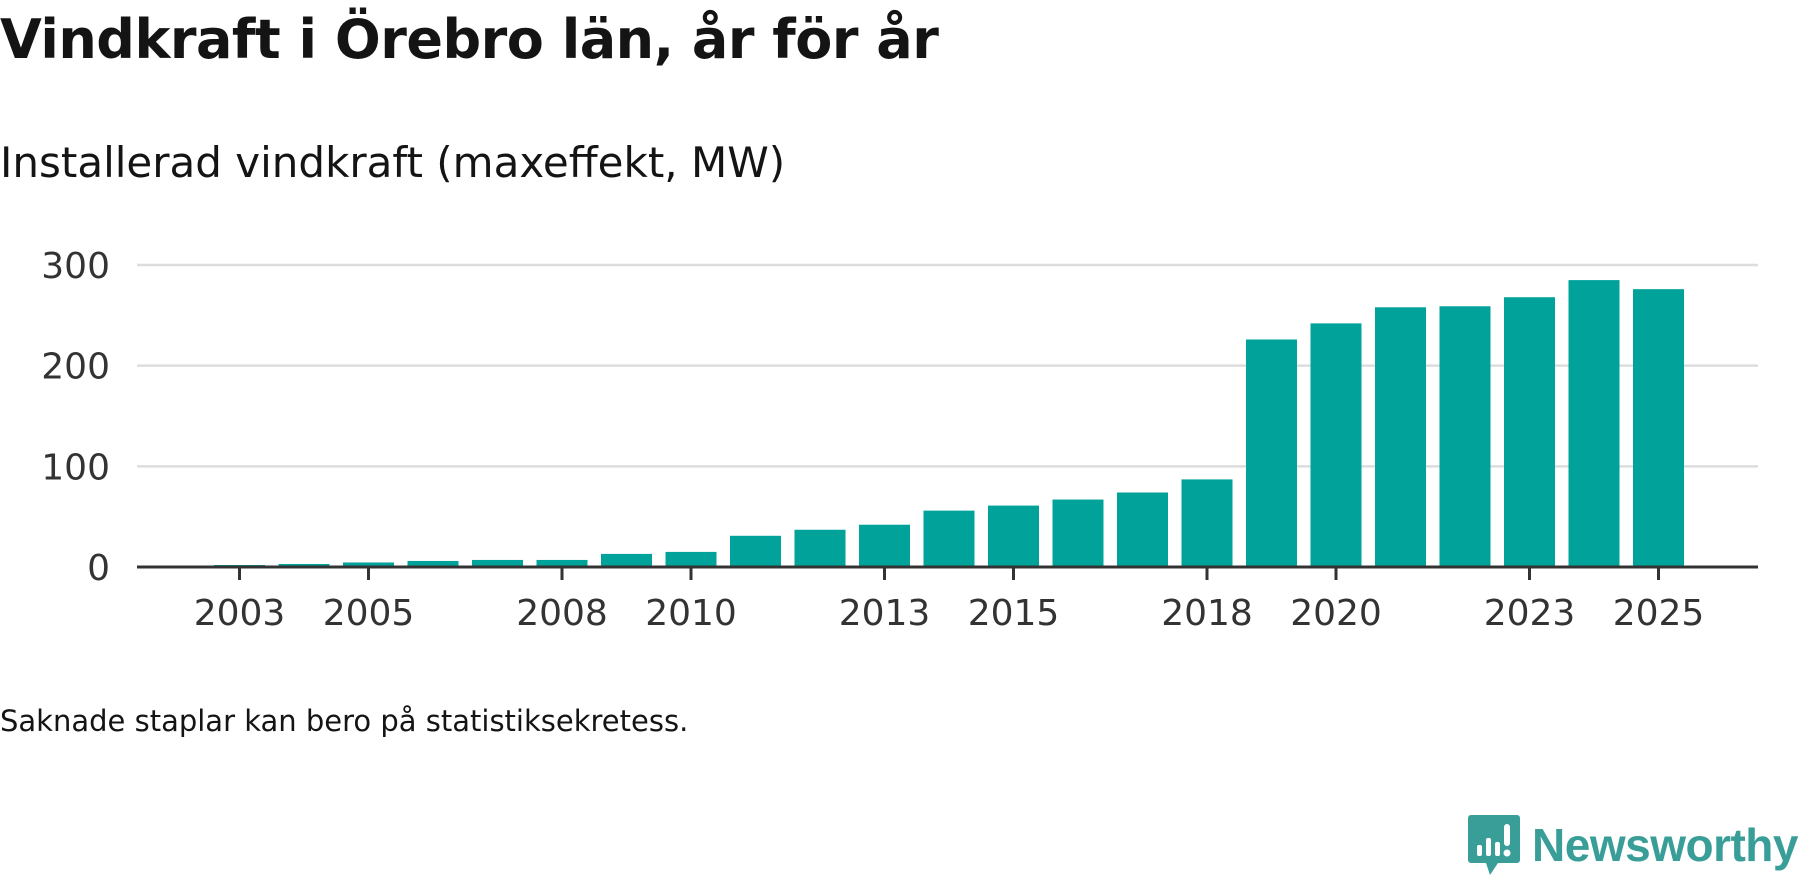 The width and height of the screenshot is (1800, 879). I want to click on x-tick-label: 2005, so click(369, 613).